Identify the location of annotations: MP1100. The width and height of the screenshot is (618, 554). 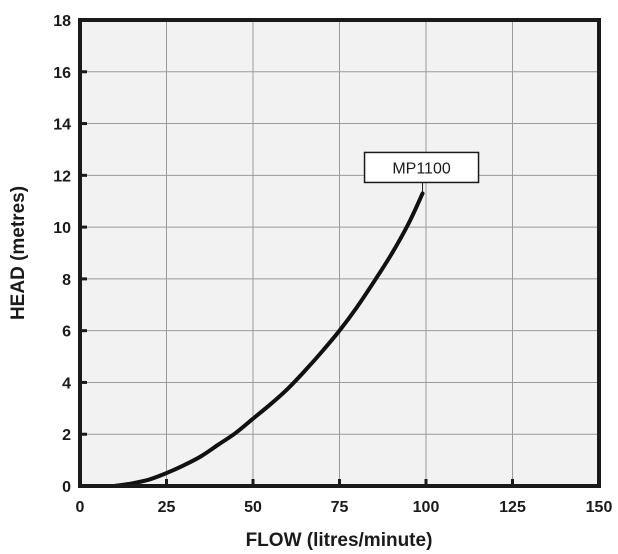
(421, 172).